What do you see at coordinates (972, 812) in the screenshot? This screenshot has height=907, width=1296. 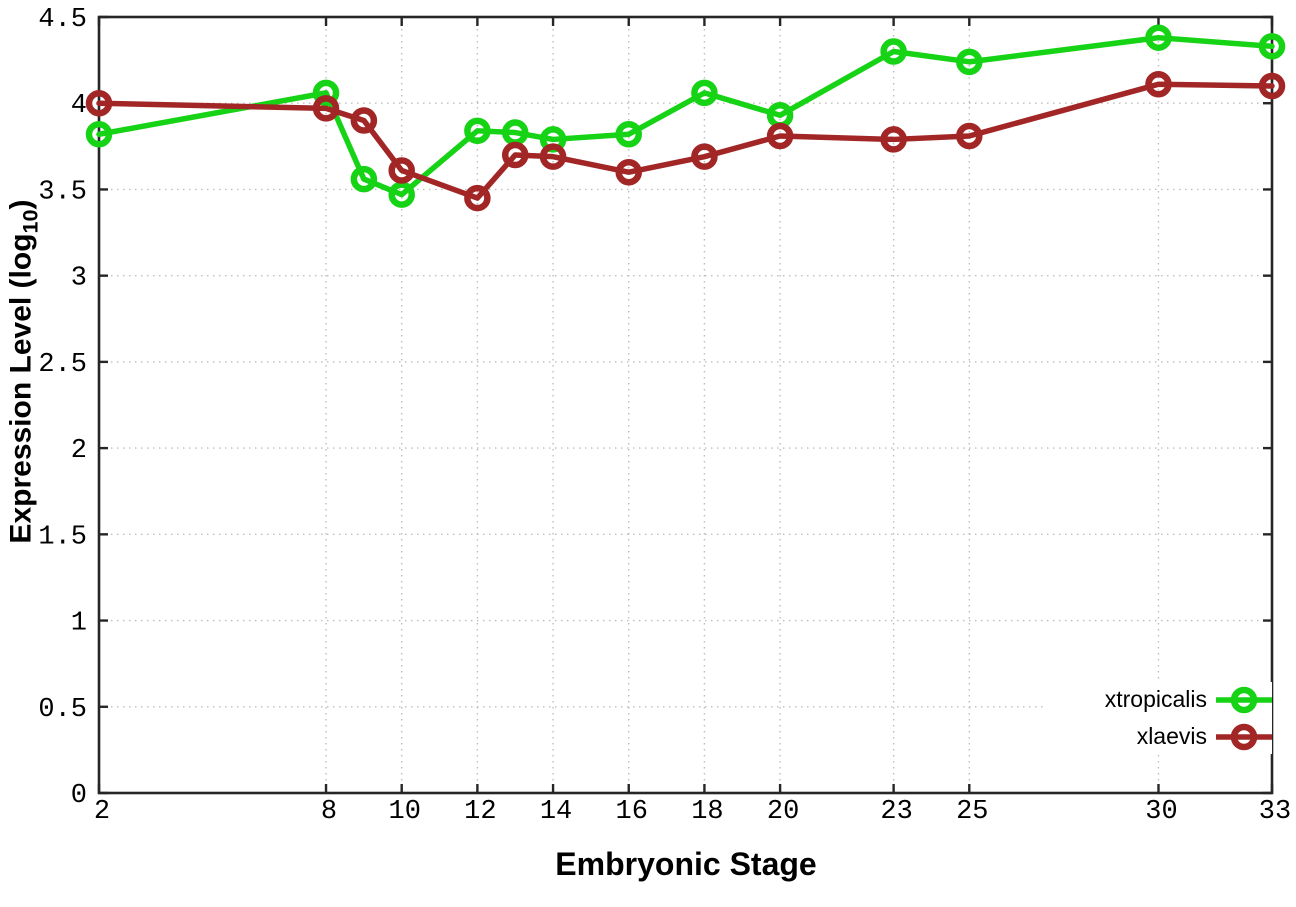 I see `x-tick-label: 25` at bounding box center [972, 812].